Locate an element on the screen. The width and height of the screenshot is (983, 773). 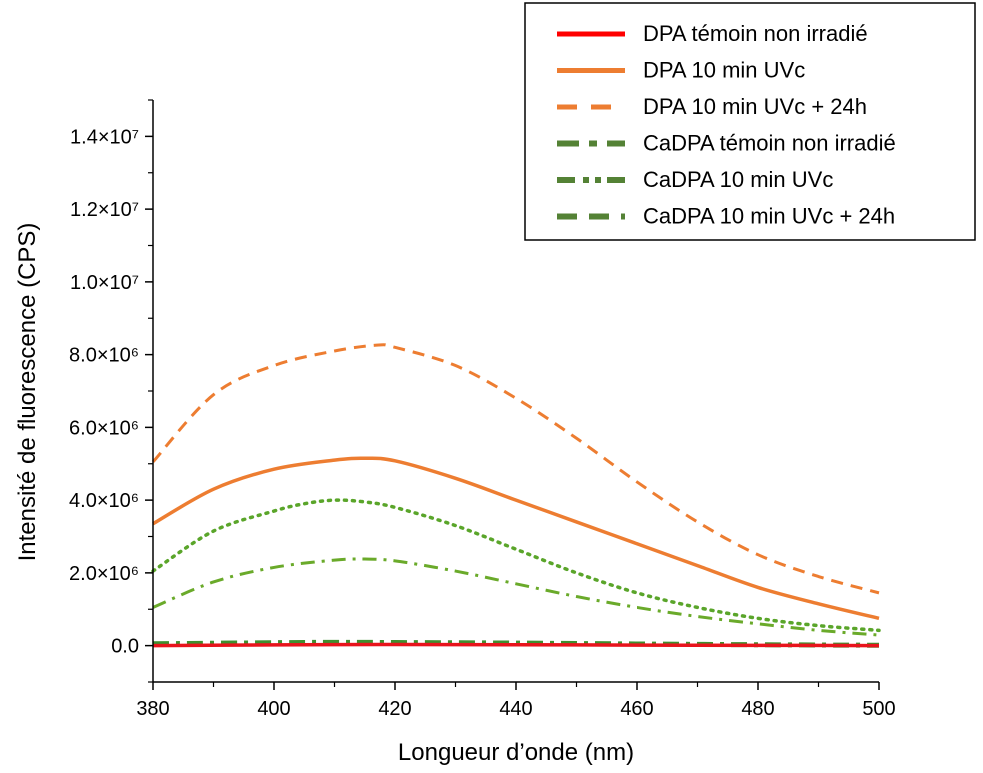
x-tick-label: 440 is located at coordinates (515, 709).